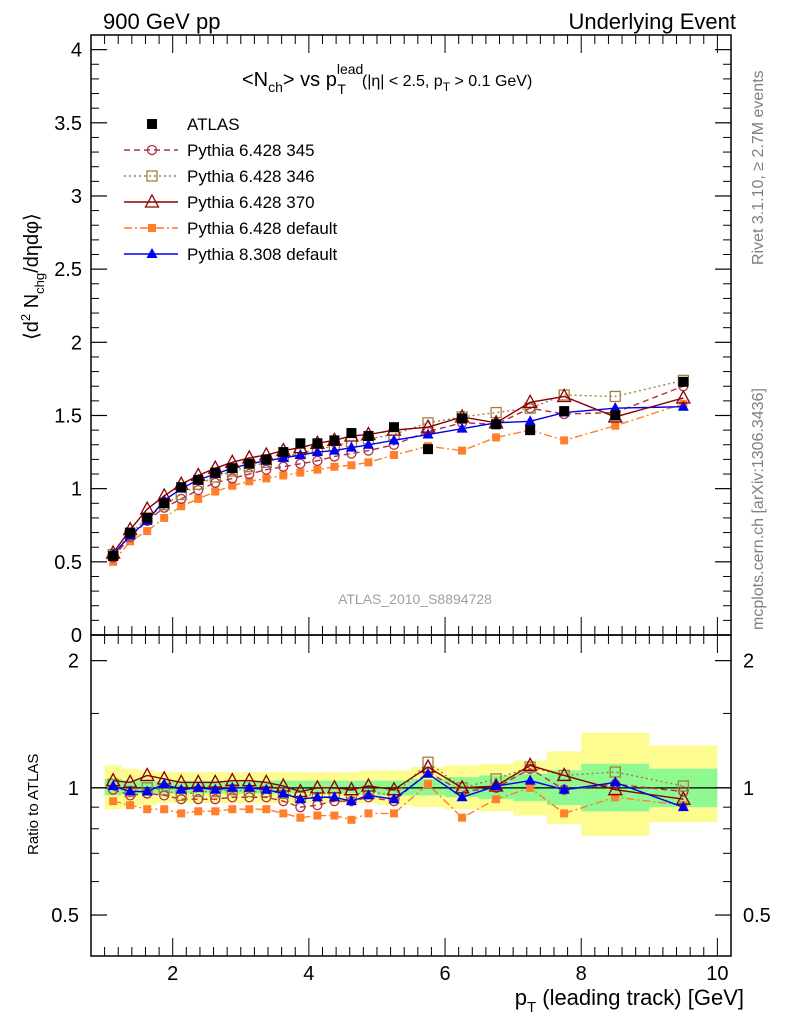 The height and width of the screenshot is (1024, 786). Describe the element at coordinates (152, 150) in the screenshot. I see `legend-marker-py345` at that location.